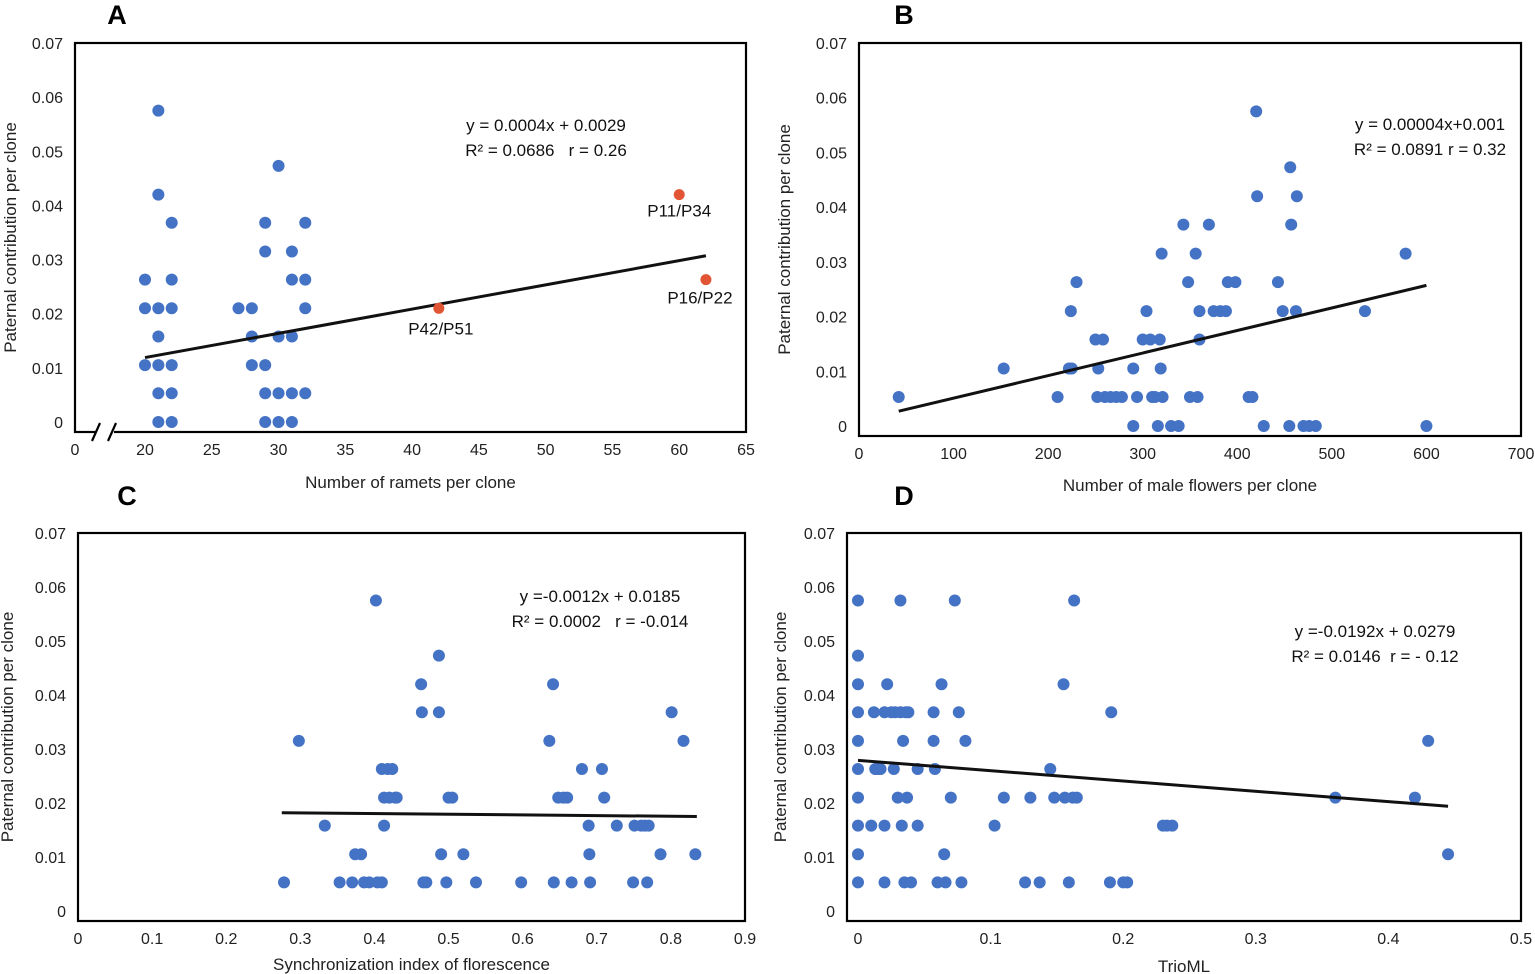  I want to click on x-tick-label: 0.5, so click(1521, 939).